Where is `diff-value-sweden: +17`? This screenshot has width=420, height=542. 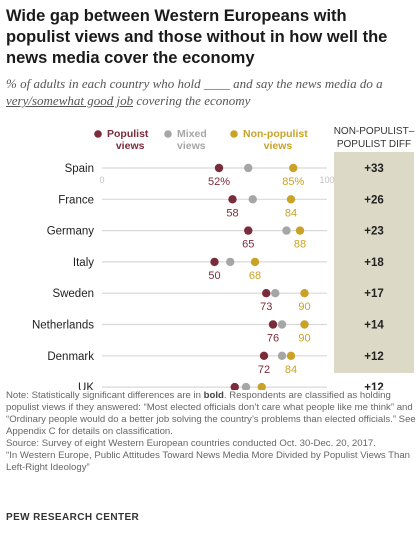 diff-value-sweden: +17 is located at coordinates (374, 294).